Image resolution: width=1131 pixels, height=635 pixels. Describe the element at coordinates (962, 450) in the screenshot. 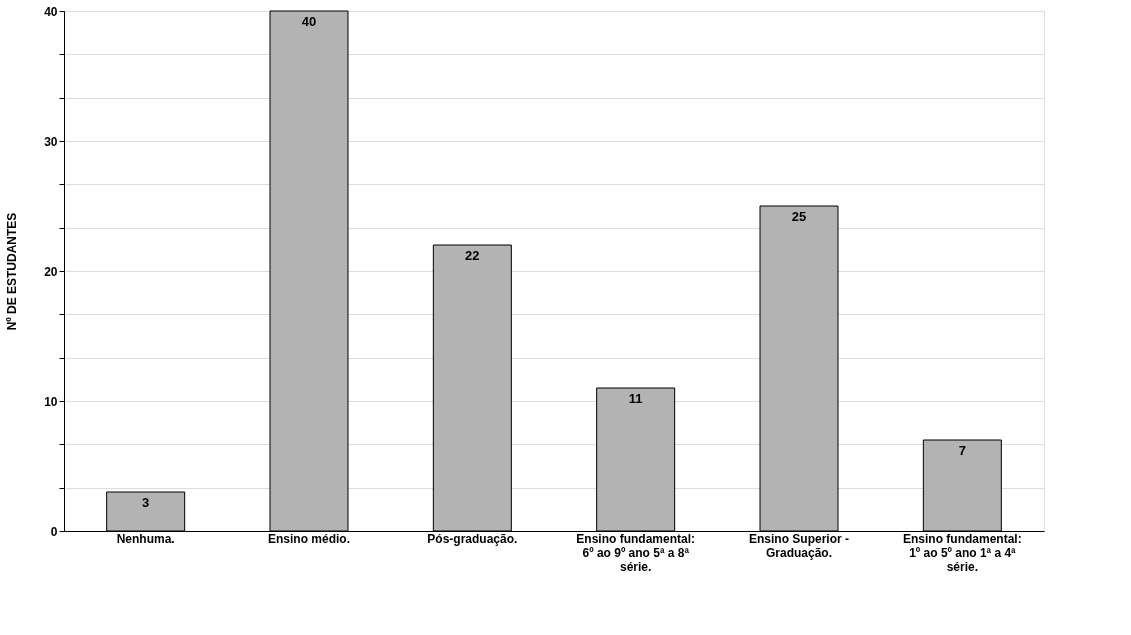

I see `data-label: 7` at that location.